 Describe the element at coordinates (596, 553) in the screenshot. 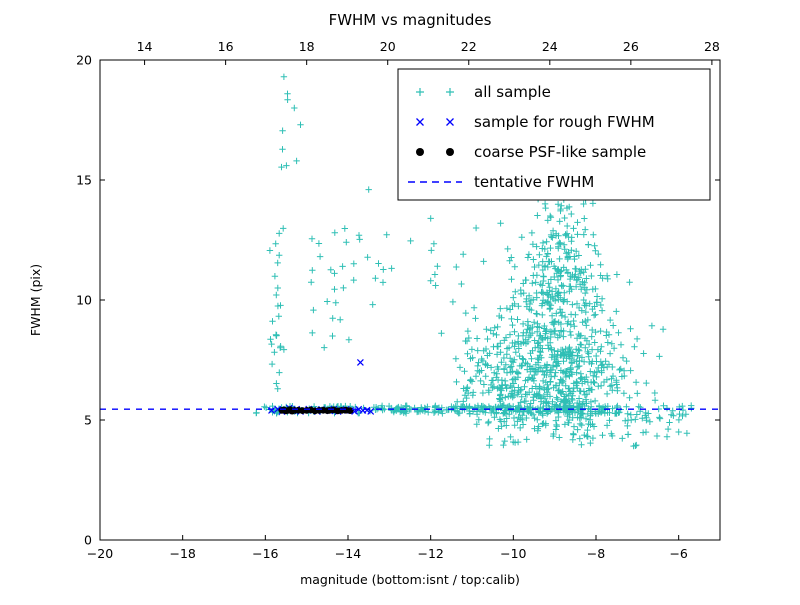

I see `x-tick-label: −8` at that location.